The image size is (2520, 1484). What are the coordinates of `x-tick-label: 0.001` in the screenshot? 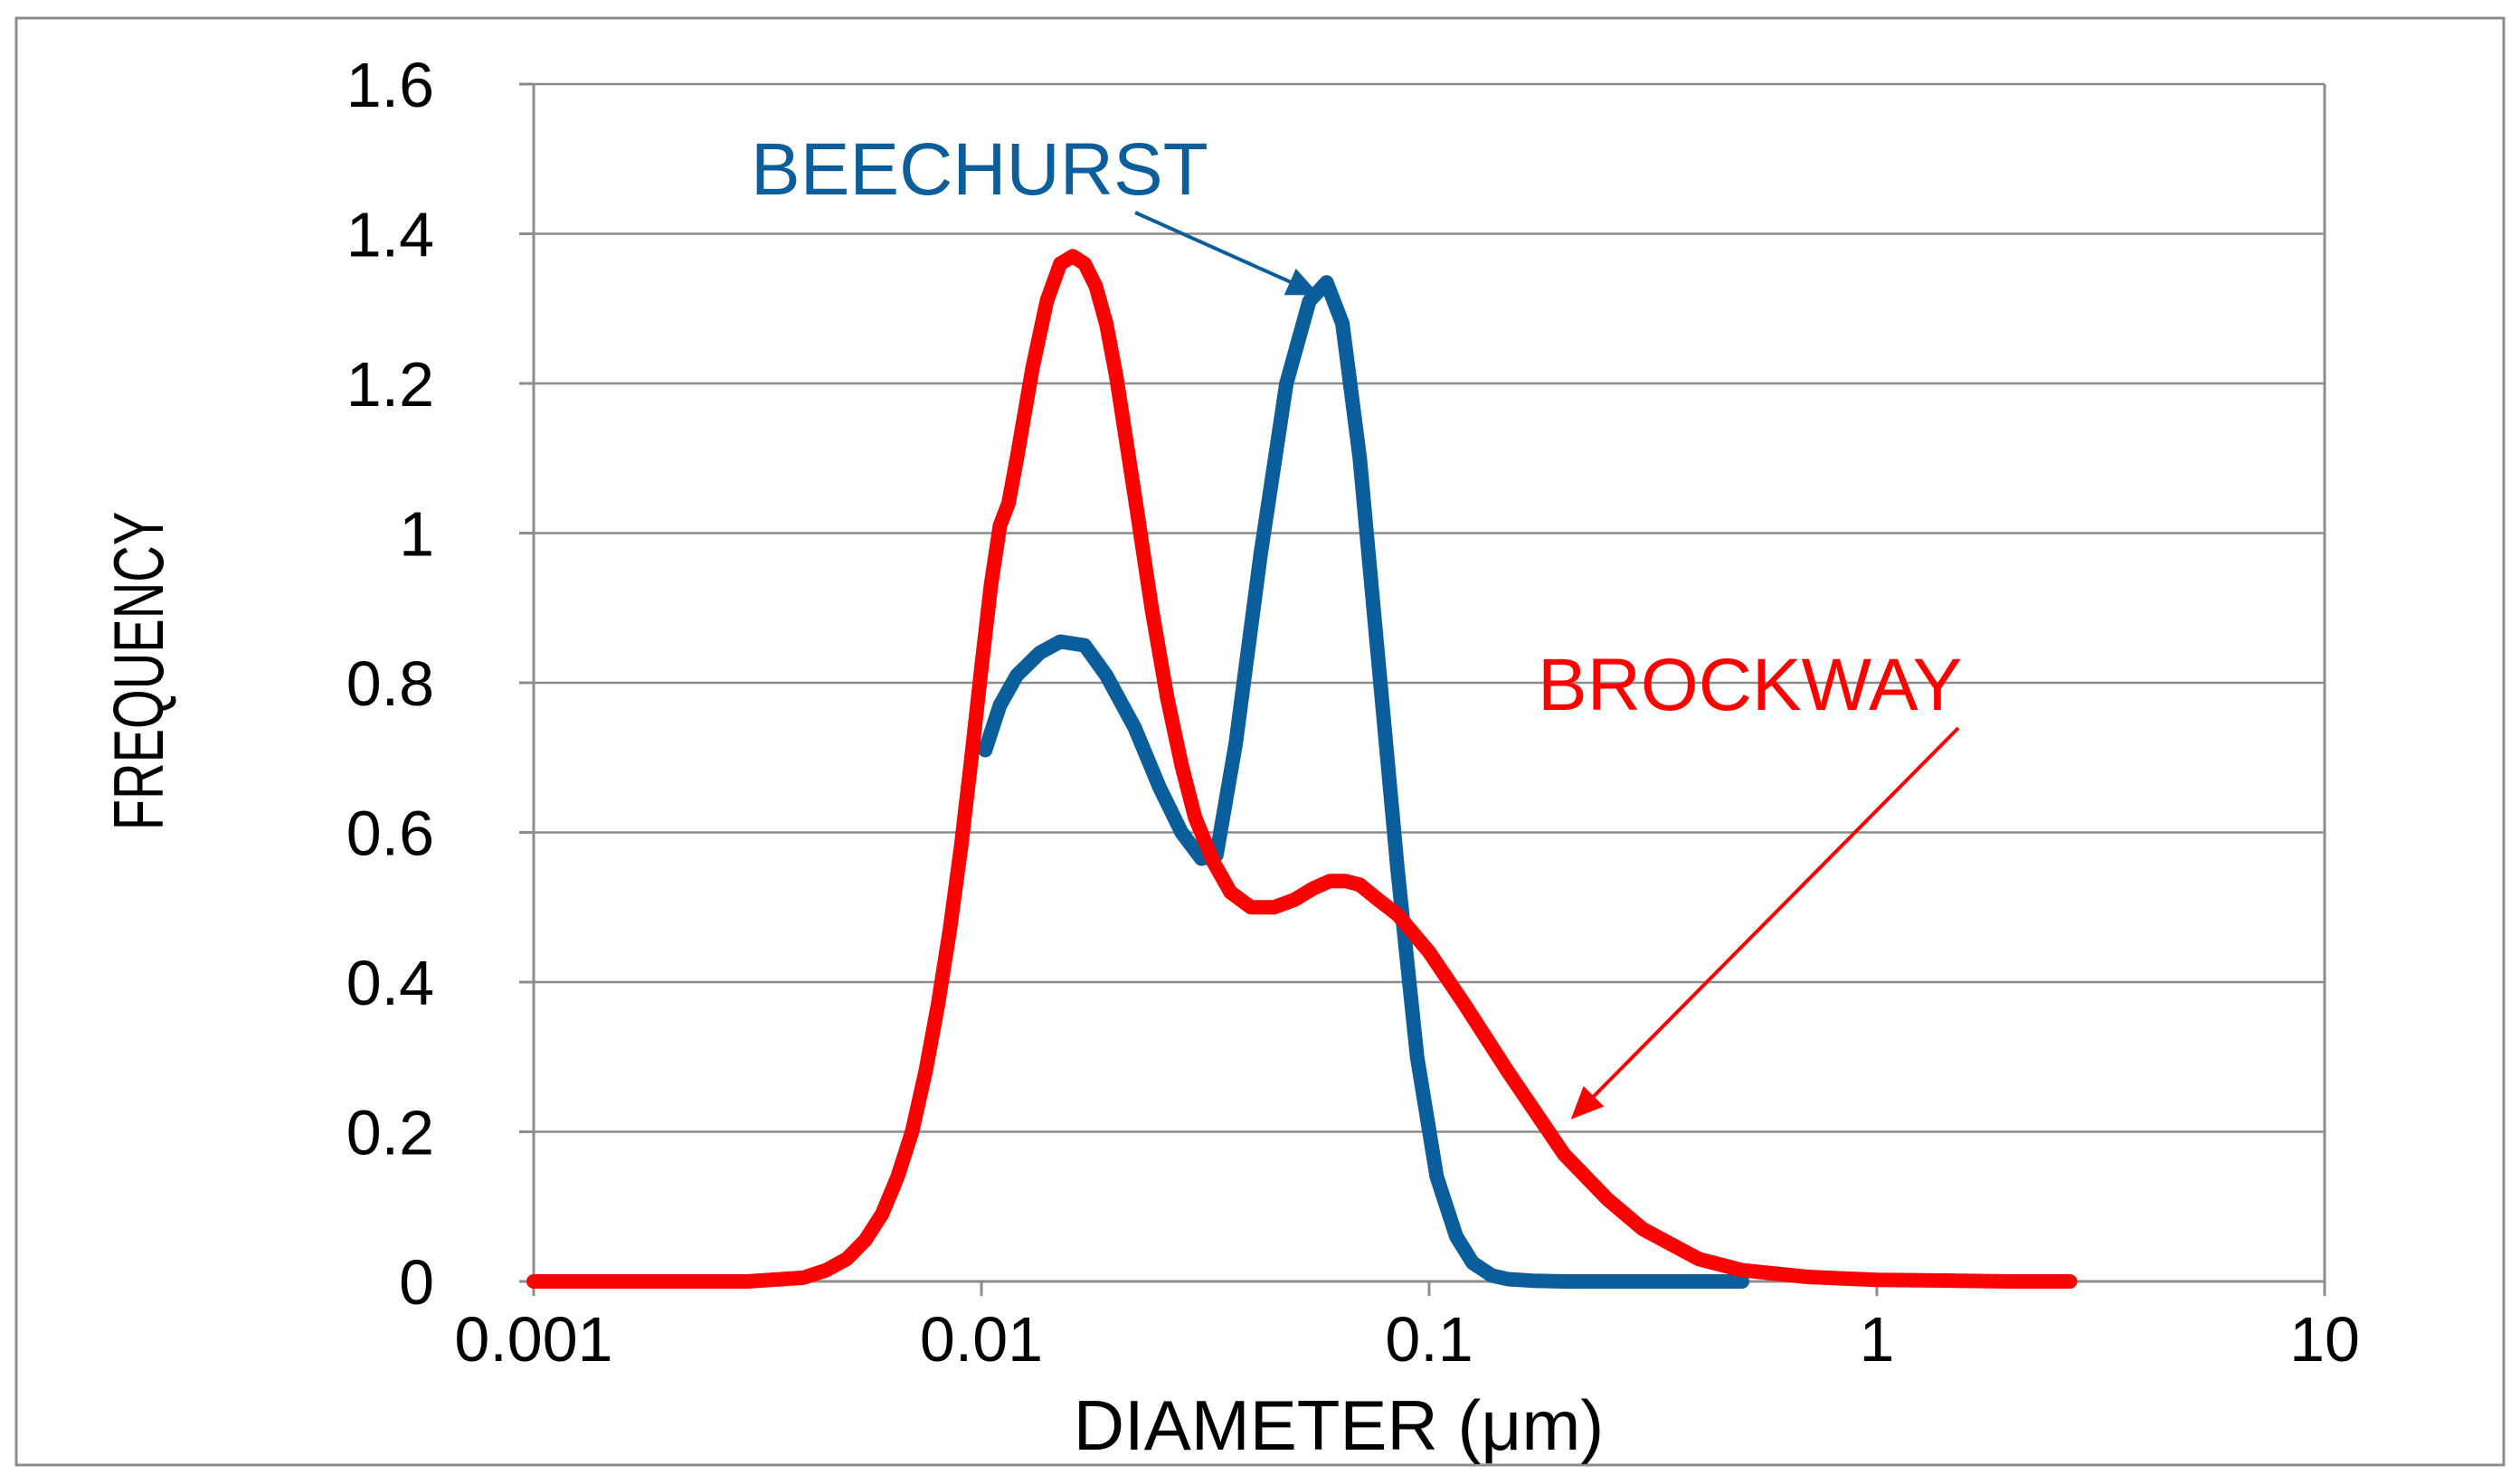 It's located at (533, 1339).